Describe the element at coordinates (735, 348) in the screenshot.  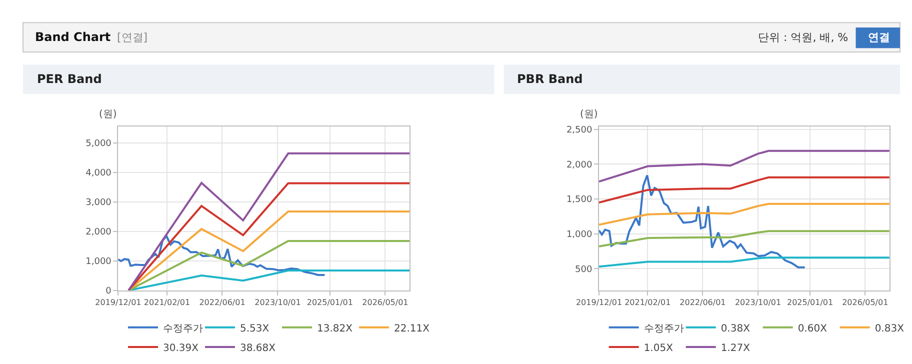
I see `legend-label: 1.27X` at that location.